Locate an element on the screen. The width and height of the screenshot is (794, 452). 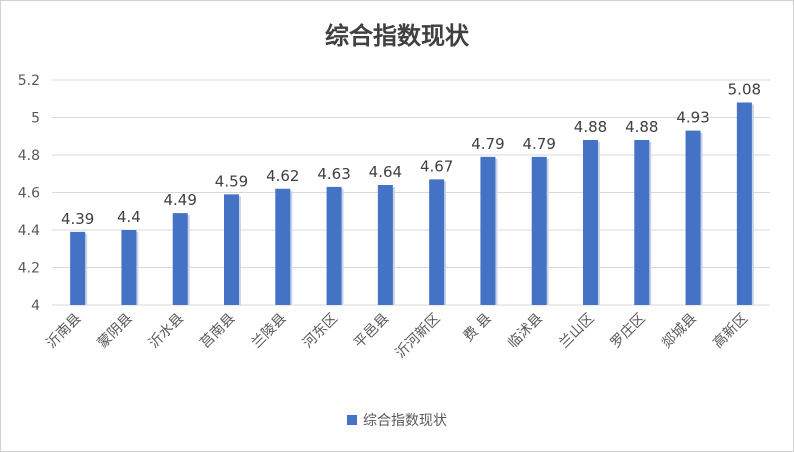
data-label: 4.62 is located at coordinates (282, 176).